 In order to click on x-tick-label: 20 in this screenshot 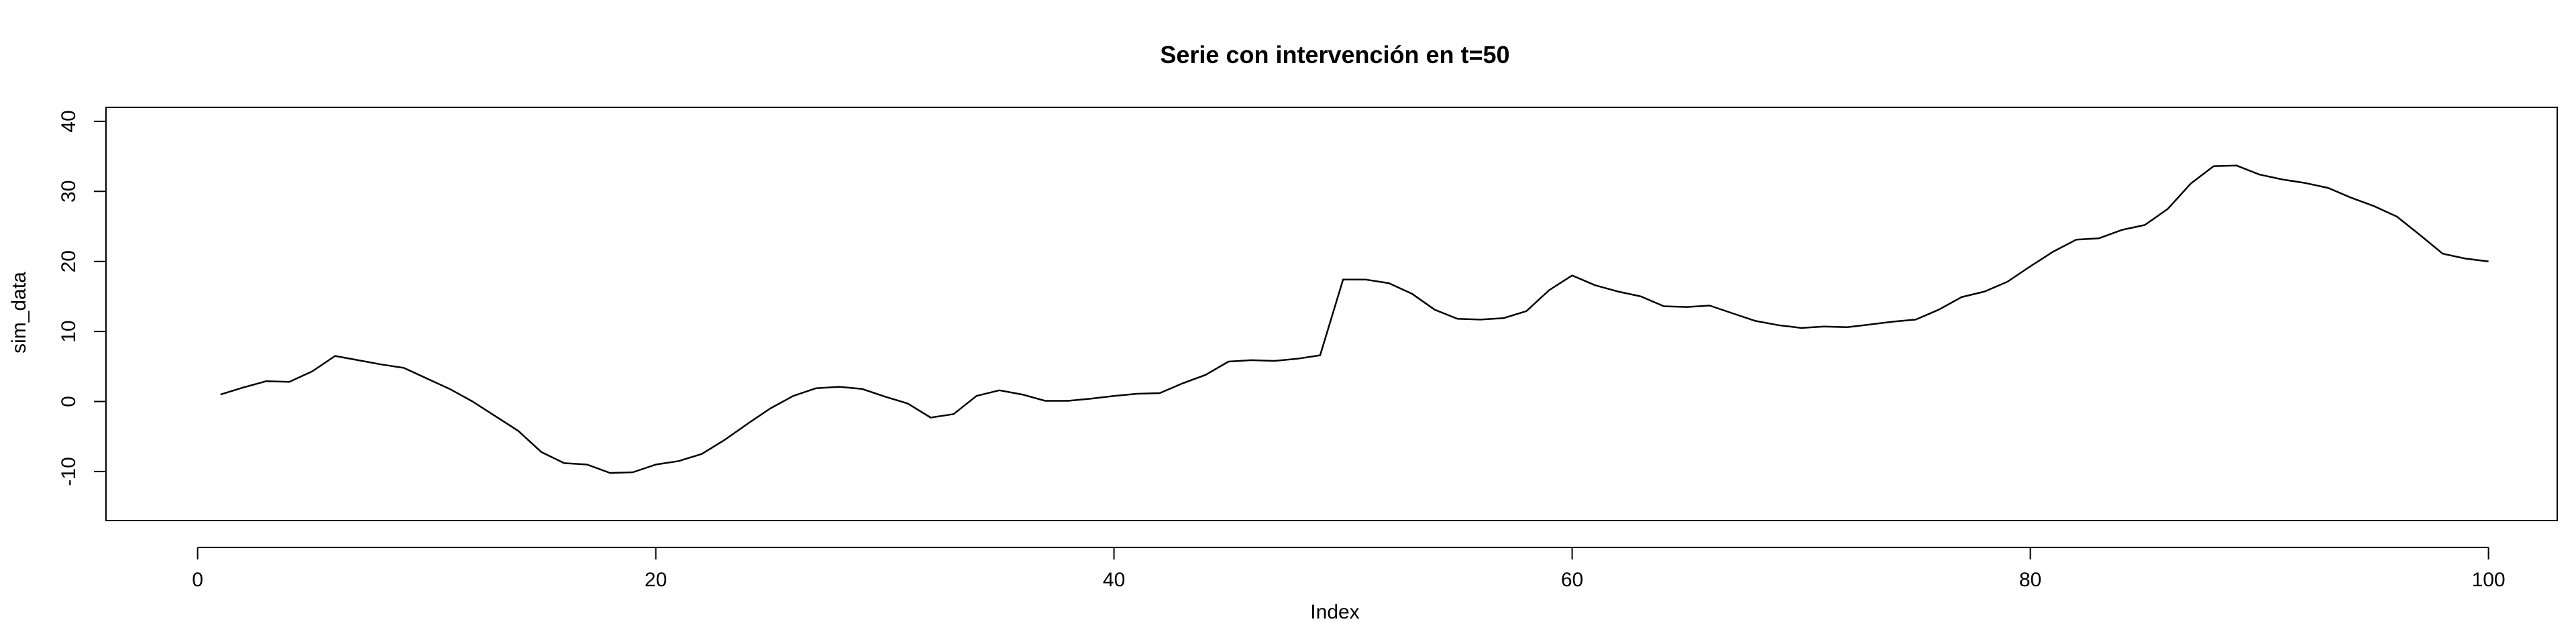, I will do `click(656, 580)`.